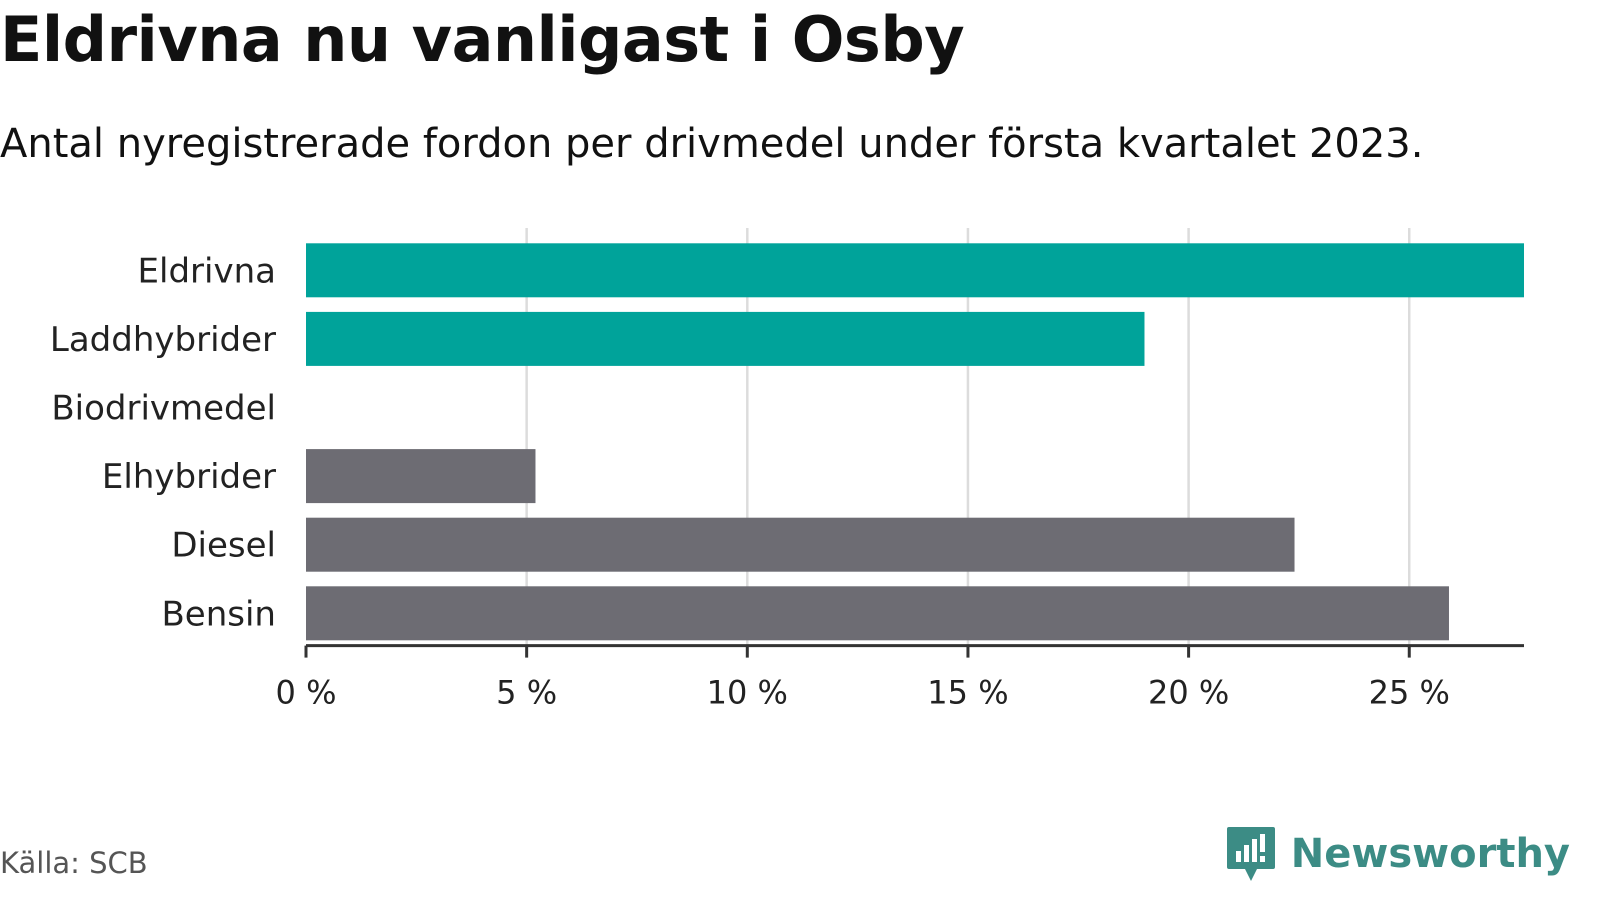 The height and width of the screenshot is (900, 1600). Describe the element at coordinates (482, 39) in the screenshot. I see `chart-title: Eldrivna nu vanligast i Osby` at that location.